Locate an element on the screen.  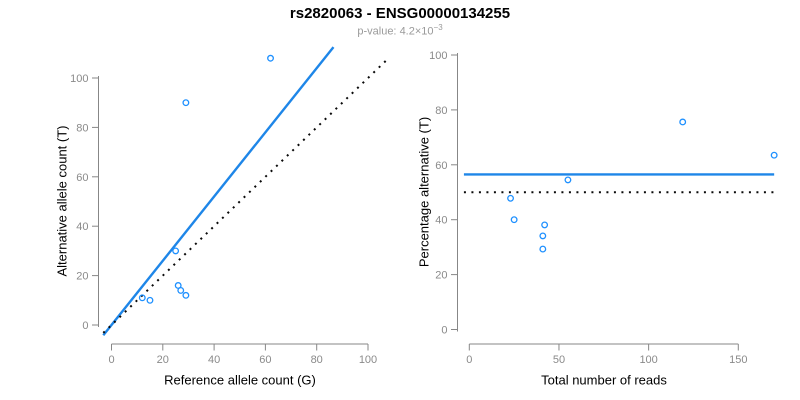
pvalue-prefix: p-value: is located at coordinates (378, 31).